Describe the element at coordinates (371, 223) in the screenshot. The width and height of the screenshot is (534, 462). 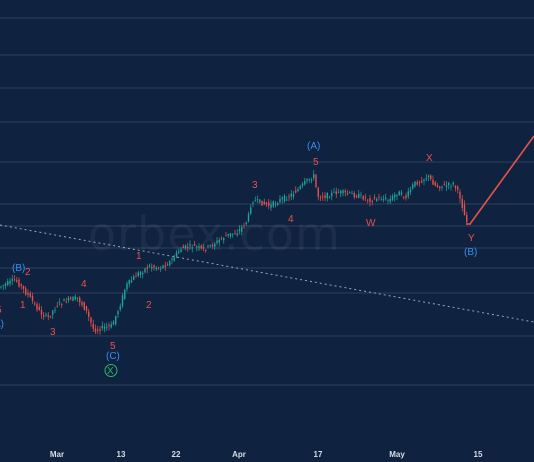
I see `wave-label: W` at that location.